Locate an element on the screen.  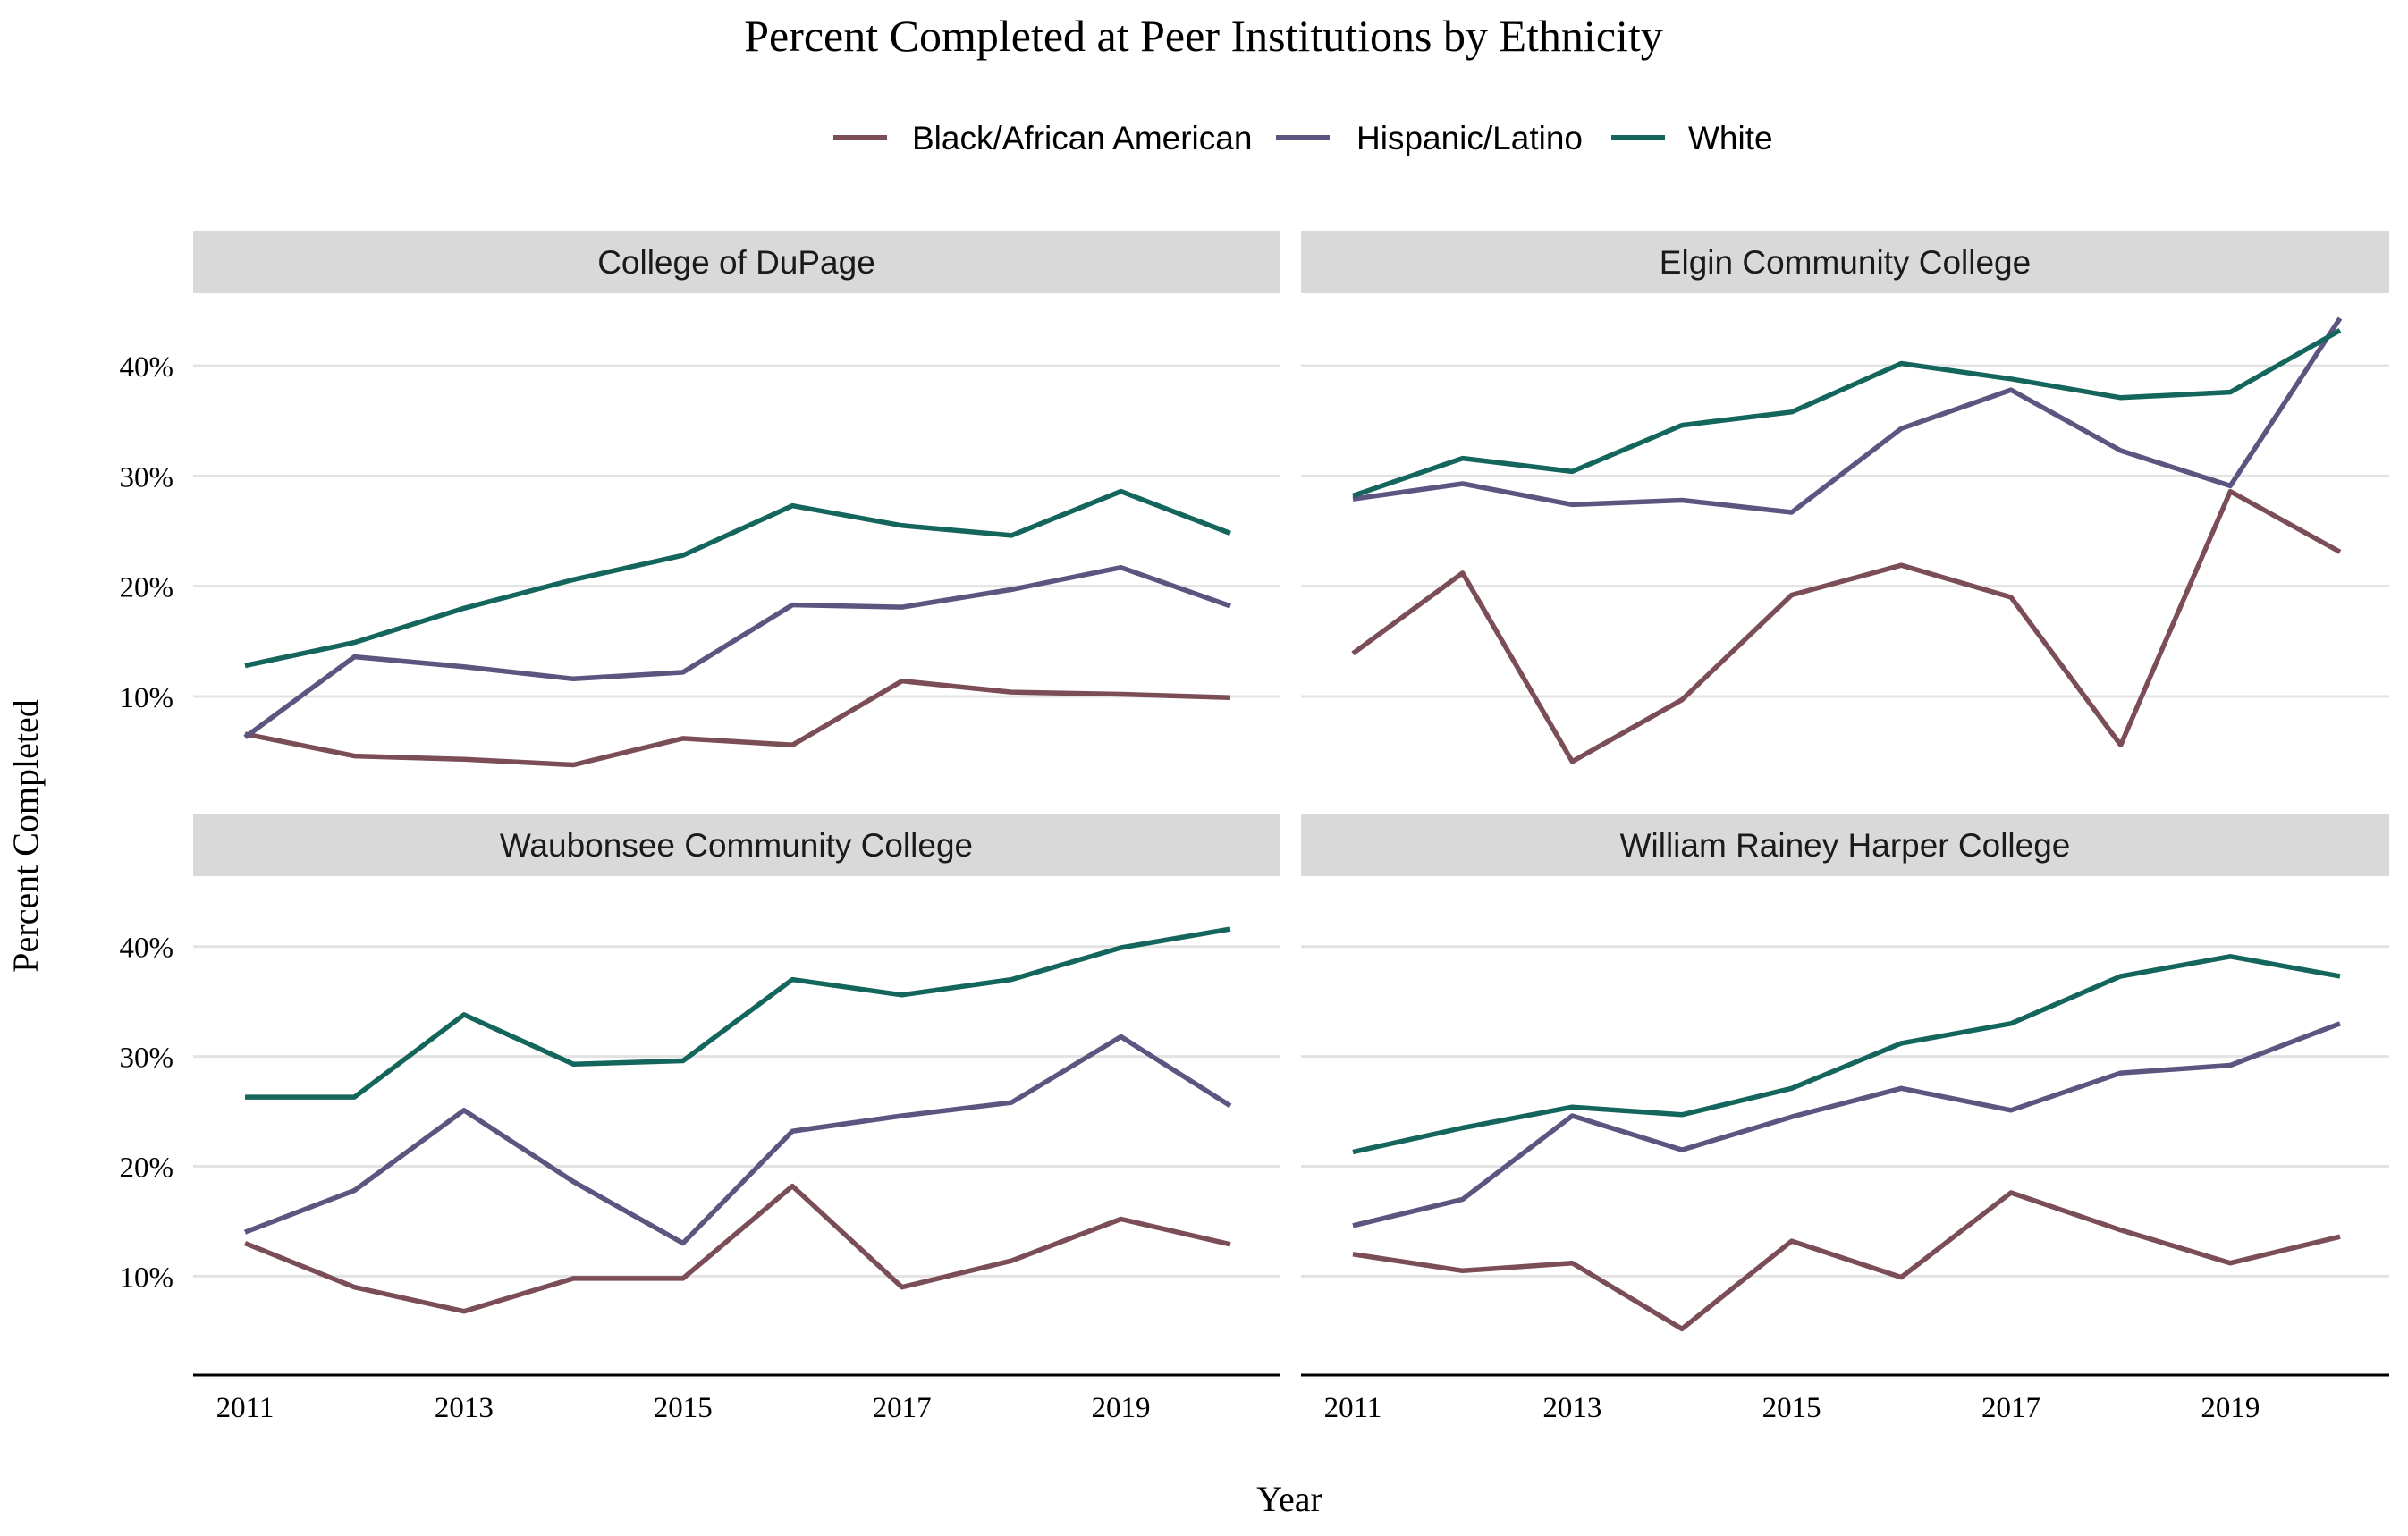
panel-title: Waubonsee Community College is located at coordinates (736, 845).